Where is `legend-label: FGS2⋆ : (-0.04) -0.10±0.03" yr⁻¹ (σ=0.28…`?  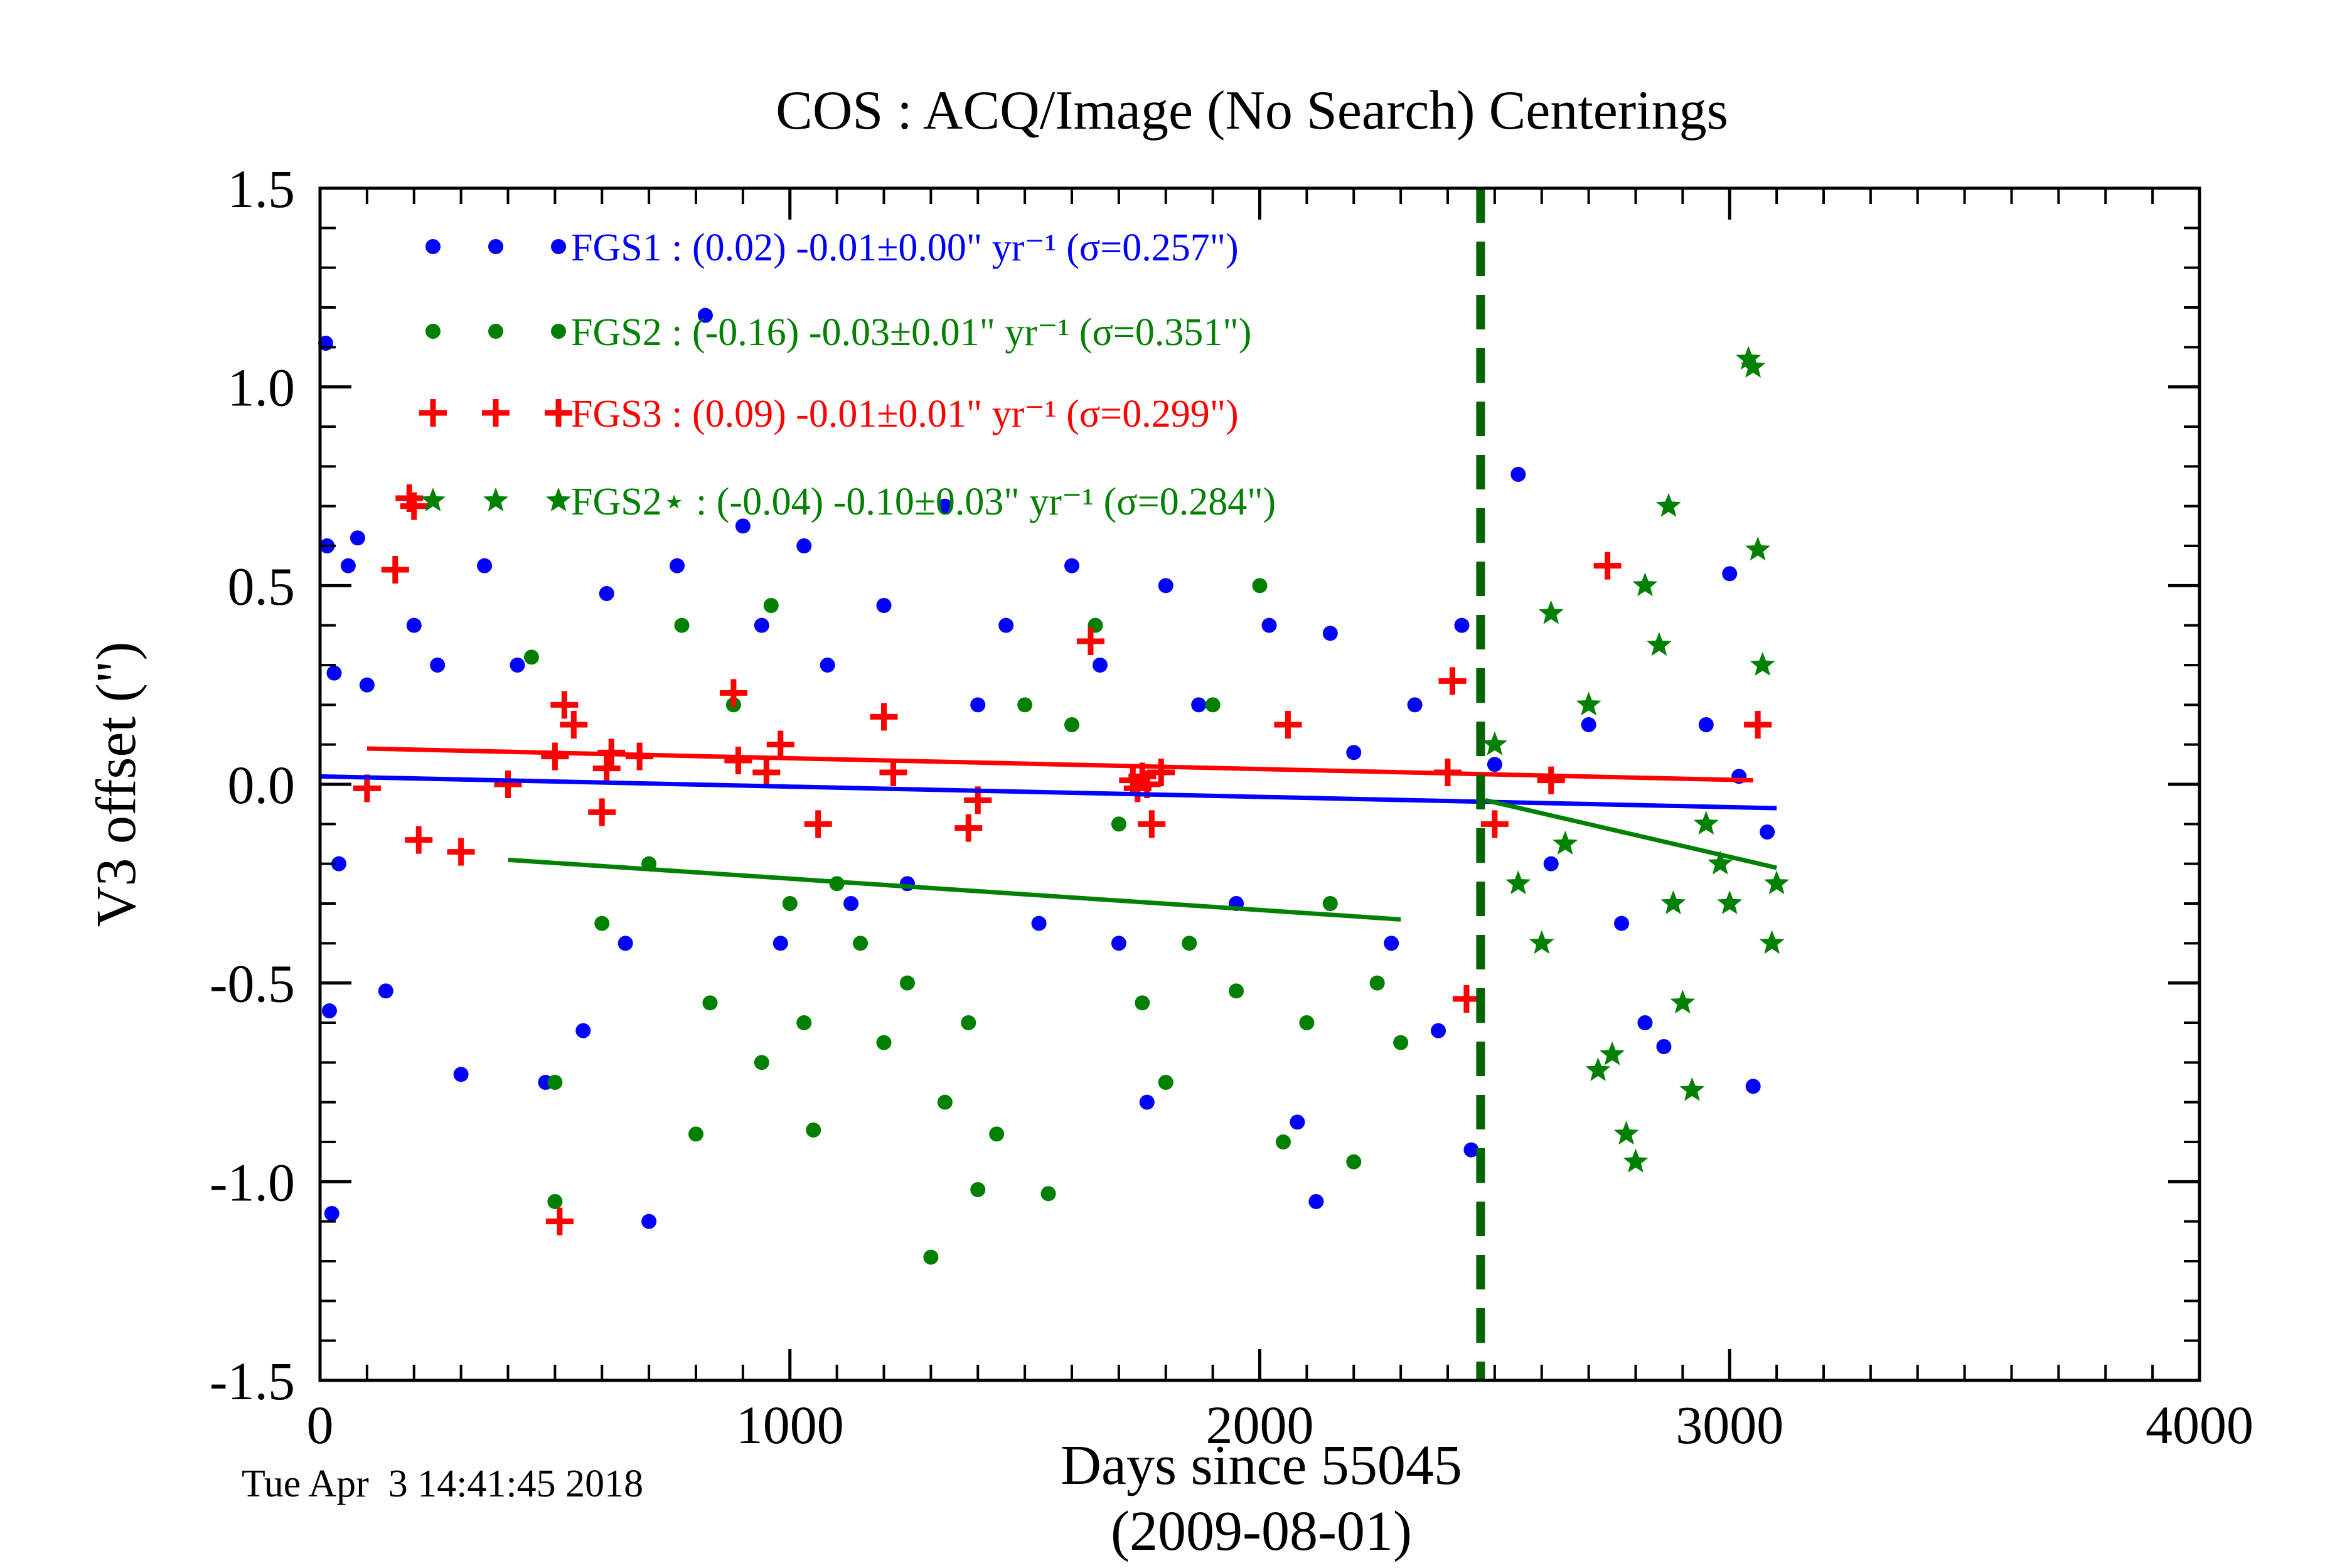 legend-label: FGS2⋆ : (-0.04) -0.10±0.03" yr⁻¹ (σ=0.28… is located at coordinates (923, 502).